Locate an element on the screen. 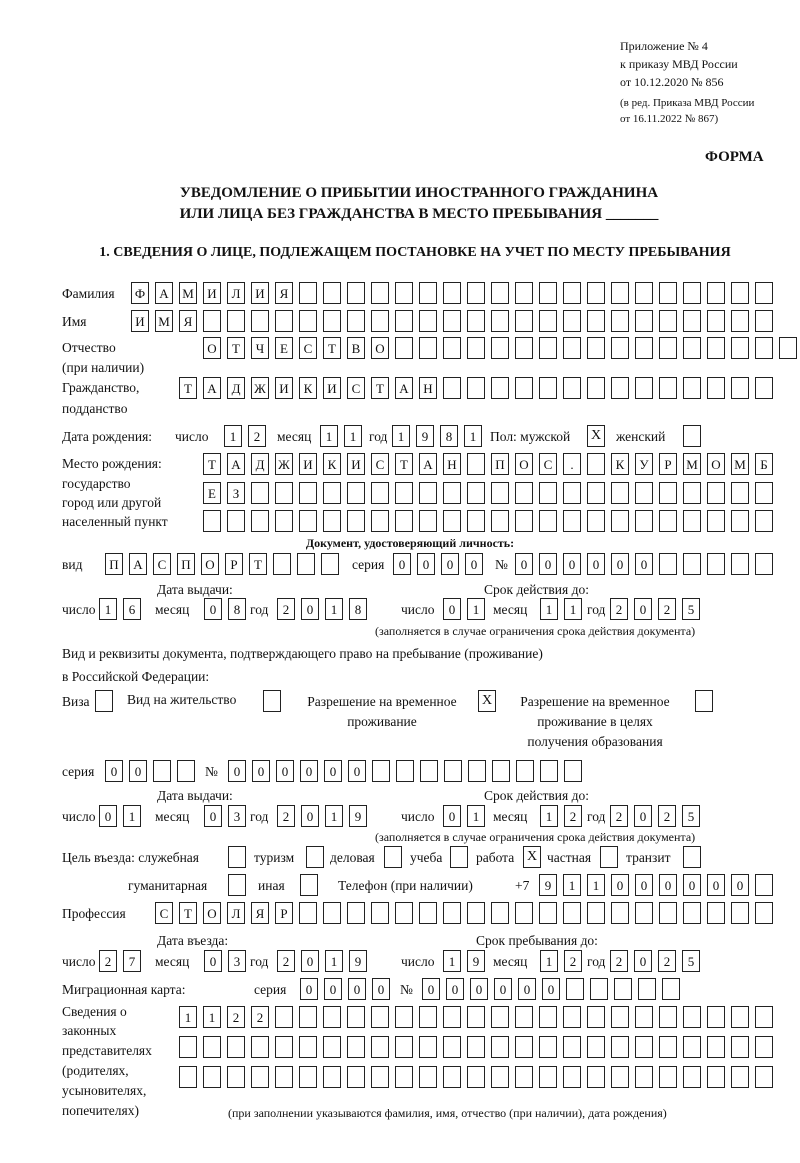 This screenshot has width=800, height=1163. char-box: Н is located at coordinates (428, 388).